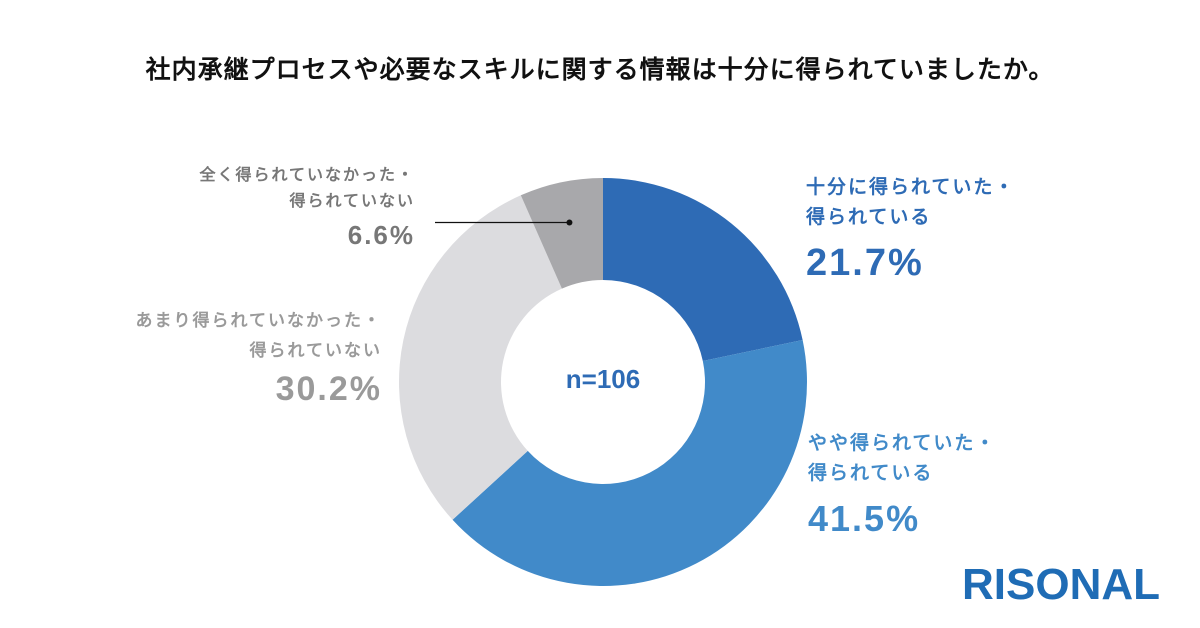  I want to click on slice-label-2: あまり得られていなかった・ 得られていない 30.2%, so click(259, 357).